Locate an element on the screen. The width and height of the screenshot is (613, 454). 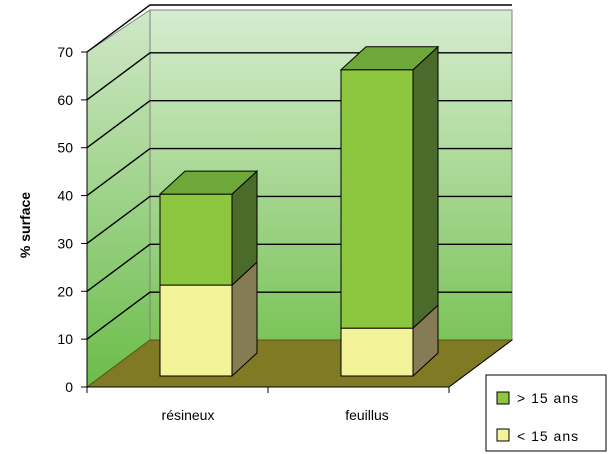
x-axis is located at coordinates (299, 366).